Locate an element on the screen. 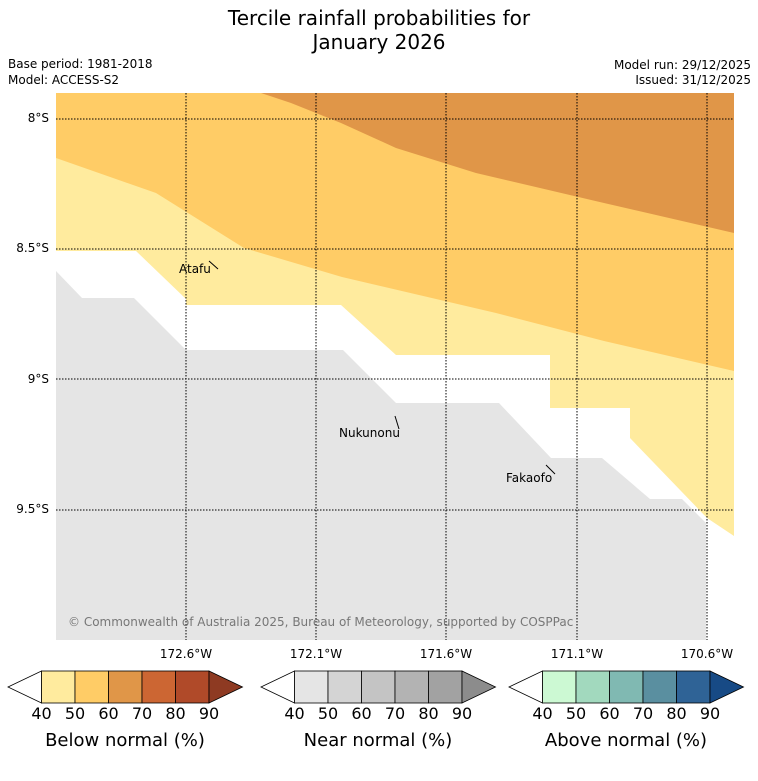 Image resolution: width=758 pixels, height=781 pixels. nukunonu-marker is located at coordinates (397, 422).